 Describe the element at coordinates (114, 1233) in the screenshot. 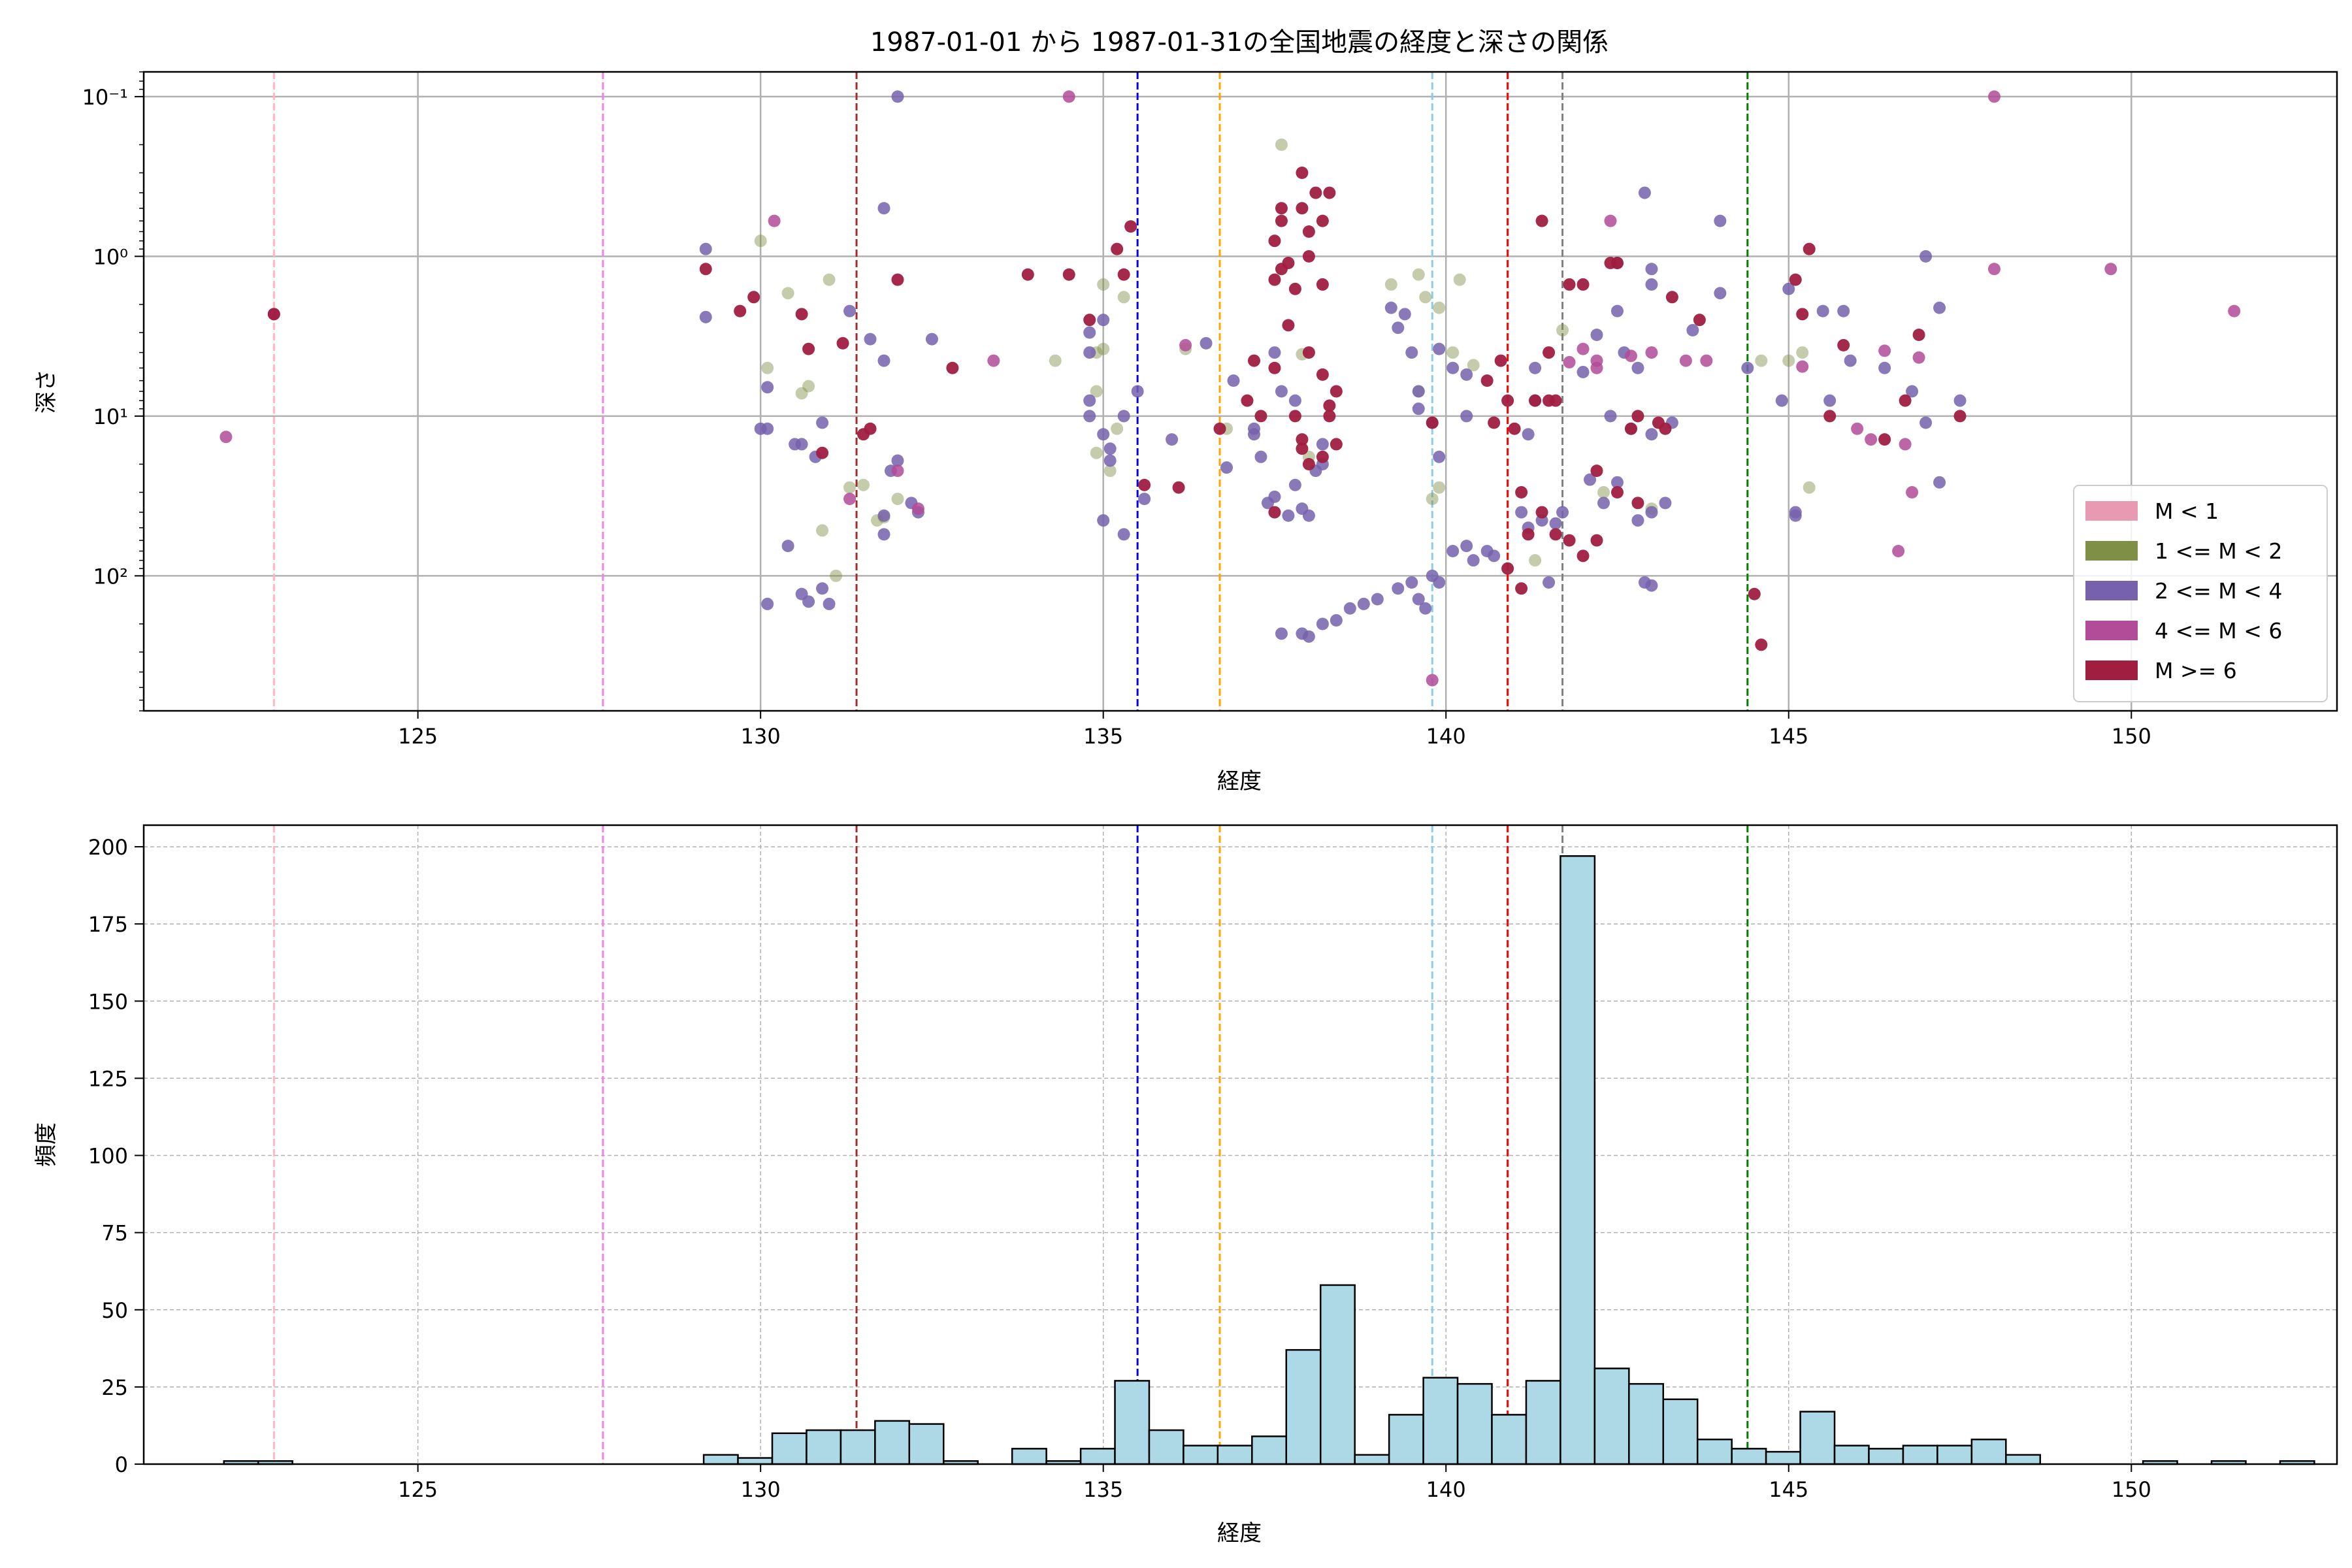

I see `histogram-ytick-label: 75` at that location.